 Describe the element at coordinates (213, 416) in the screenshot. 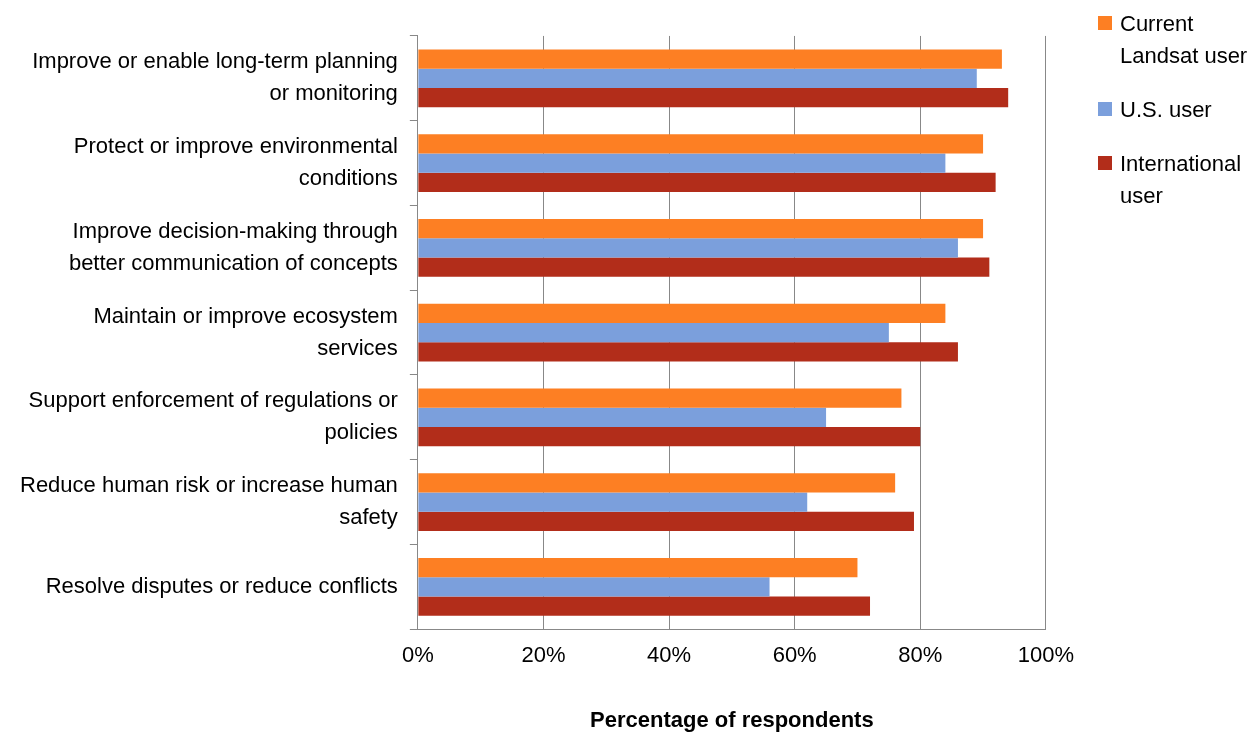

I see `y-tick-label: Support enforcement of regulations or policies` at that location.